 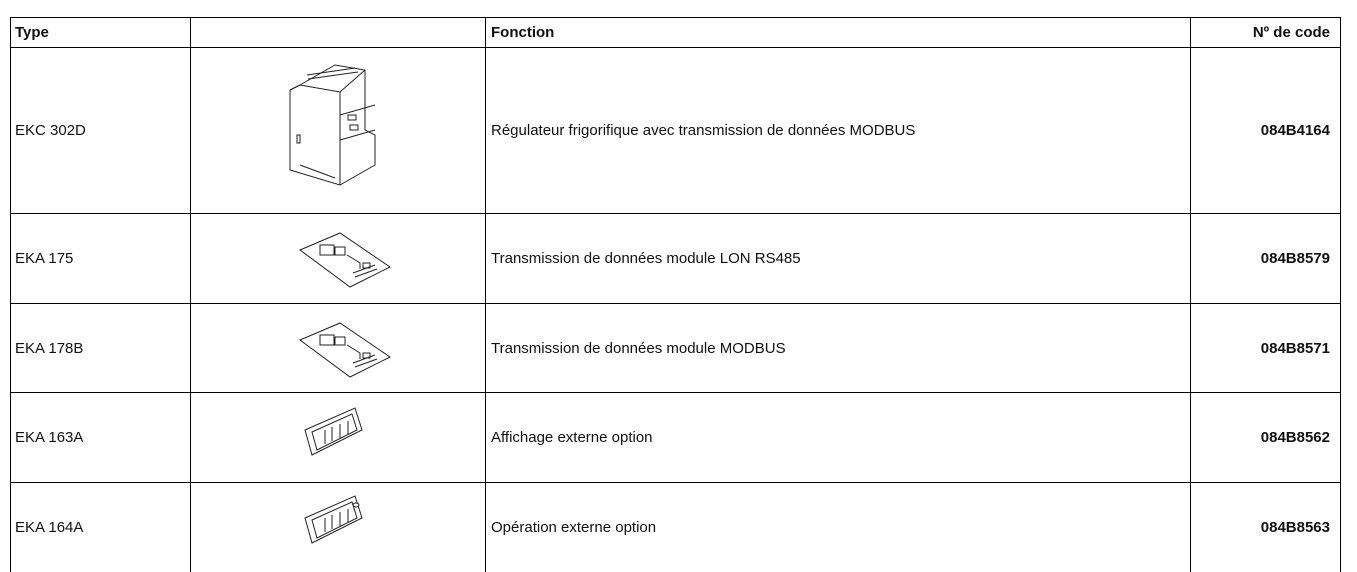 What do you see at coordinates (1295, 130) in the screenshot?
I see `table-cell: 084B4164` at bounding box center [1295, 130].